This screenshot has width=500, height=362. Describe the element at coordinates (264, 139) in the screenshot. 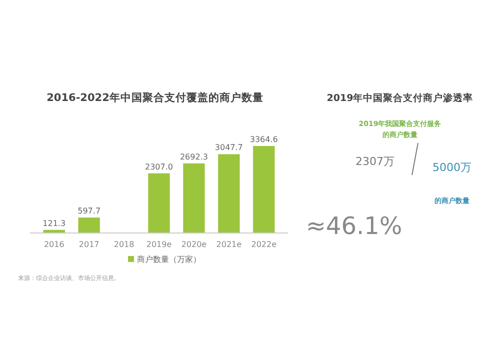

I see `data-label: 3364.6` at that location.